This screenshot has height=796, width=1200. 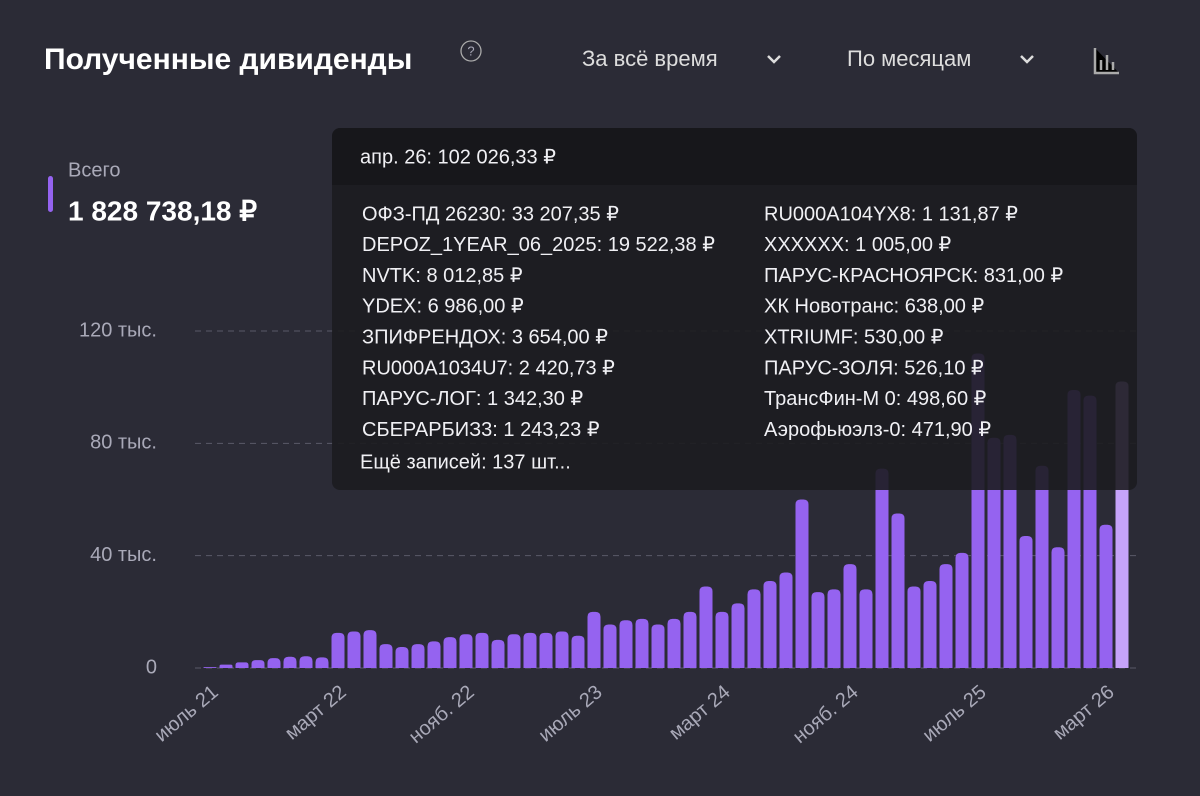 I want to click on tooltip-item: YDEX: 6 986,00 ₽, so click(x=443, y=307).